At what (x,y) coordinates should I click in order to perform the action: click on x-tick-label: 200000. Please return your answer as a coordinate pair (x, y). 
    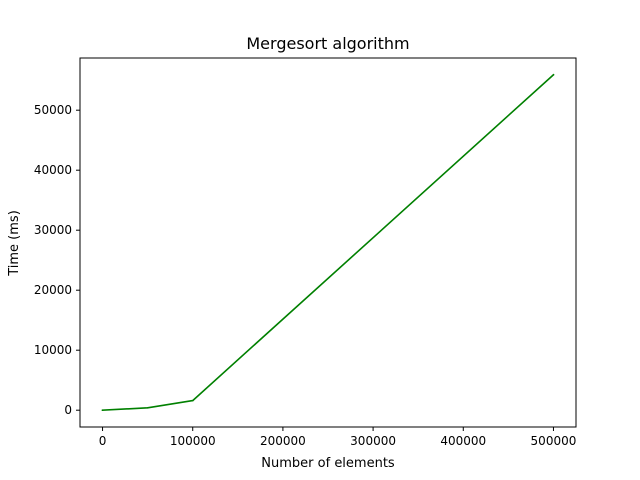
    Looking at the image, I should click on (283, 441).